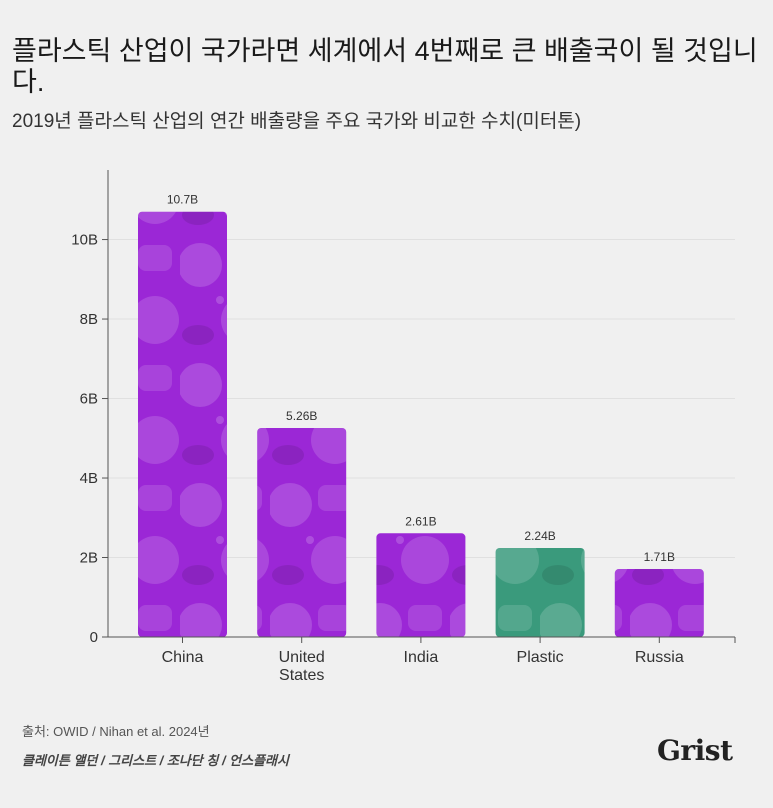 The width and height of the screenshot is (773, 808). What do you see at coordinates (659, 557) in the screenshot?
I see `data-label: 1.71B` at bounding box center [659, 557].